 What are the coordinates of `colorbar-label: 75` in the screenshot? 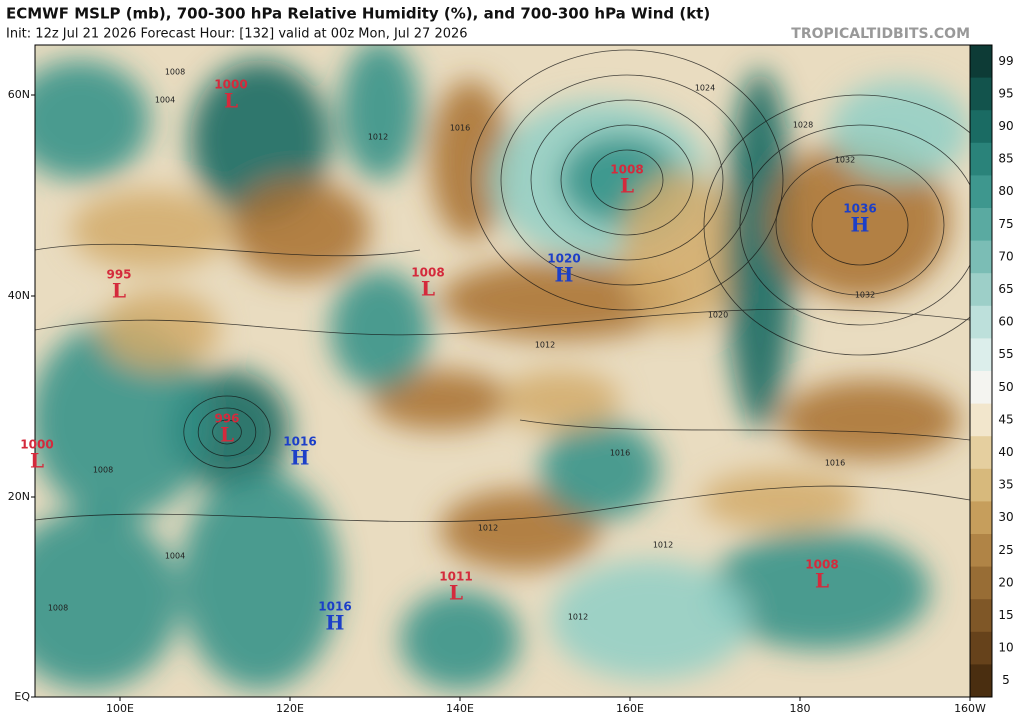 It's located at (1005, 224).